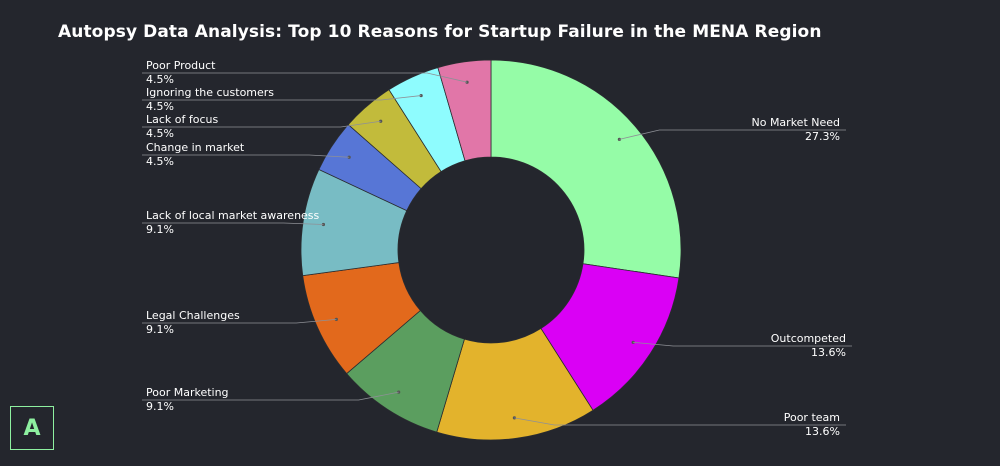 The width and height of the screenshot is (1000, 466). What do you see at coordinates (270, 396) in the screenshot?
I see `leader-line-poor-marketing` at bounding box center [270, 396].